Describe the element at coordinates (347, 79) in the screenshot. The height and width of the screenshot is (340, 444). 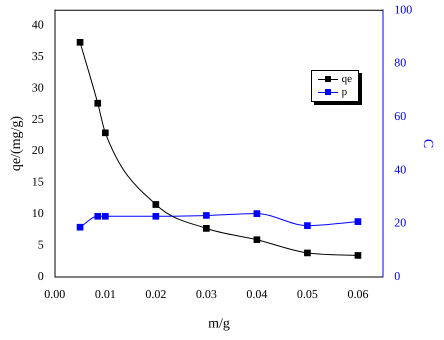
I see `legend-label: qe` at that location.